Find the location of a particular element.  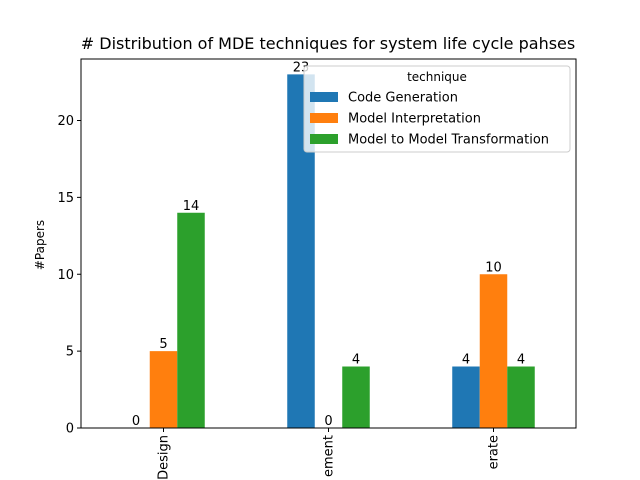

y-tick-label: 20 is located at coordinates (65, 121).